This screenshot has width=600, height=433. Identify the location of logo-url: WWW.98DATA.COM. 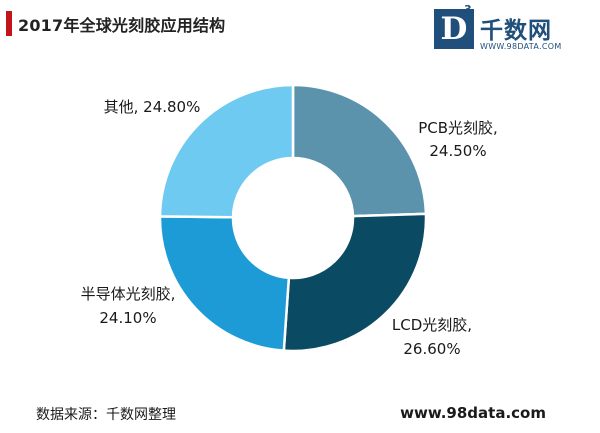
(521, 46).